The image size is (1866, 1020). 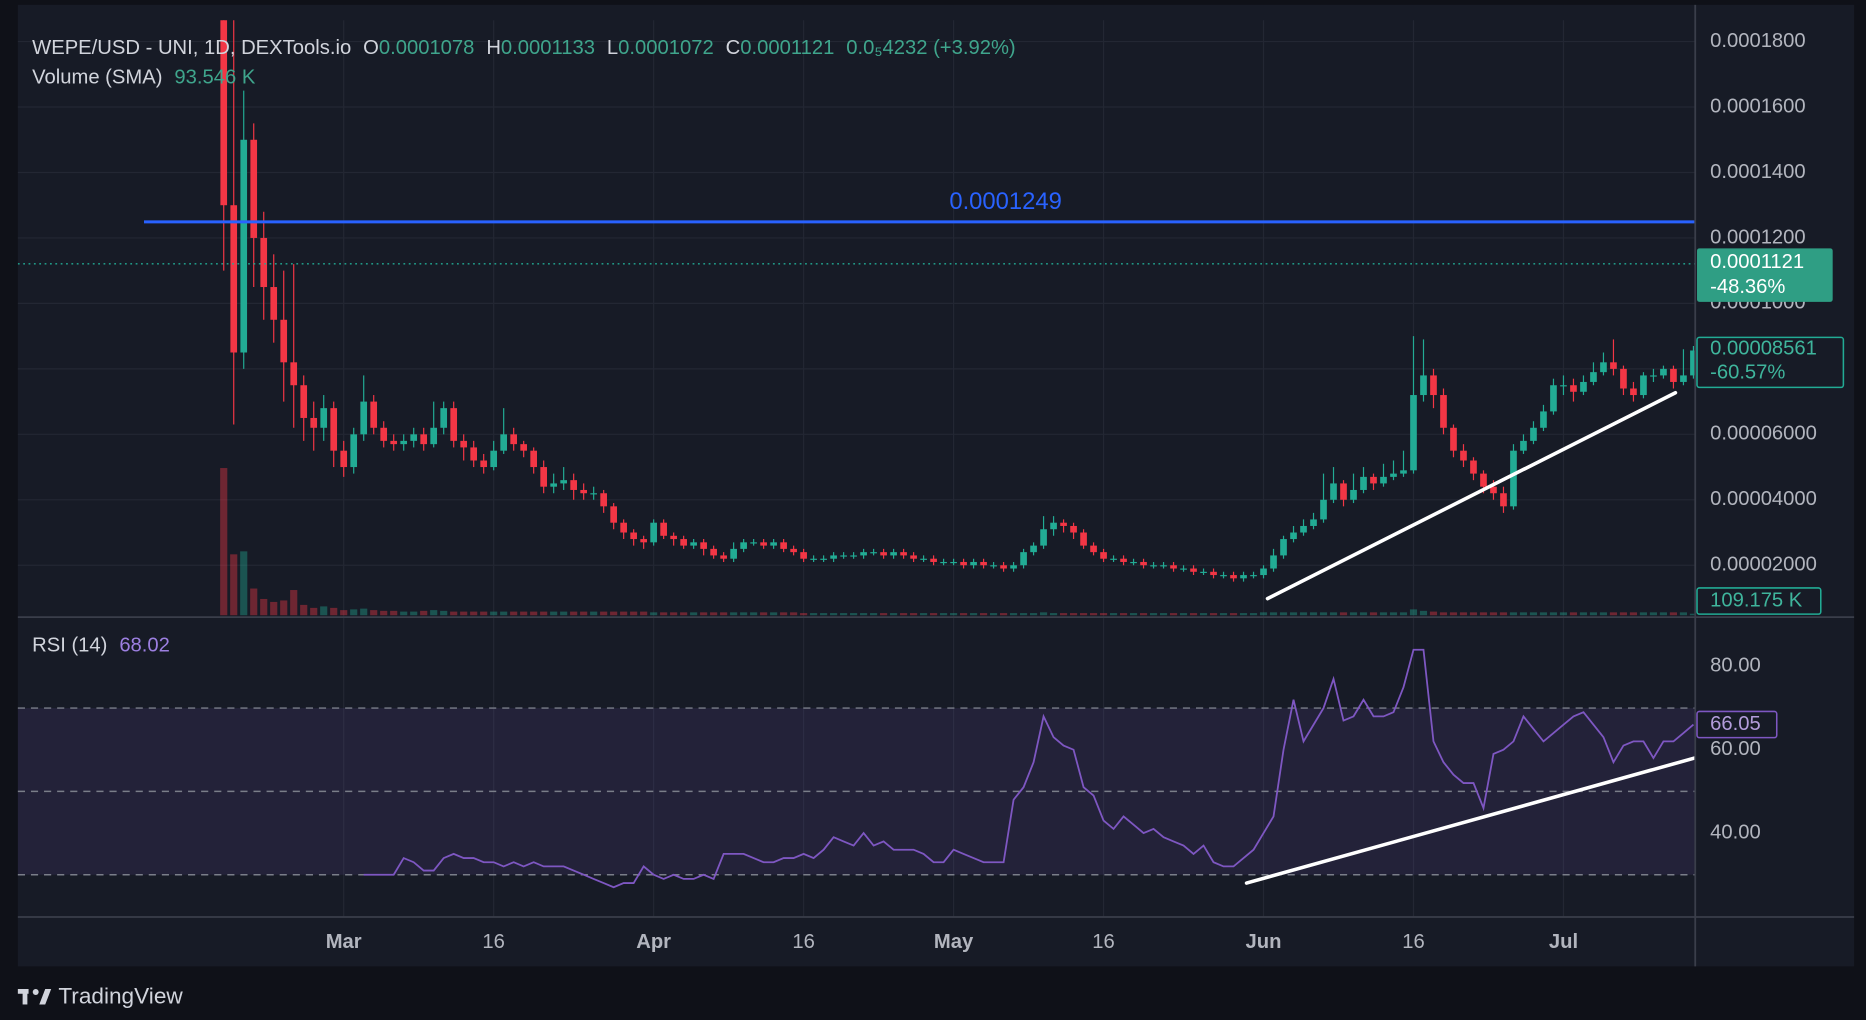 I want to click on rsi-trendline, so click(x=1469, y=820).